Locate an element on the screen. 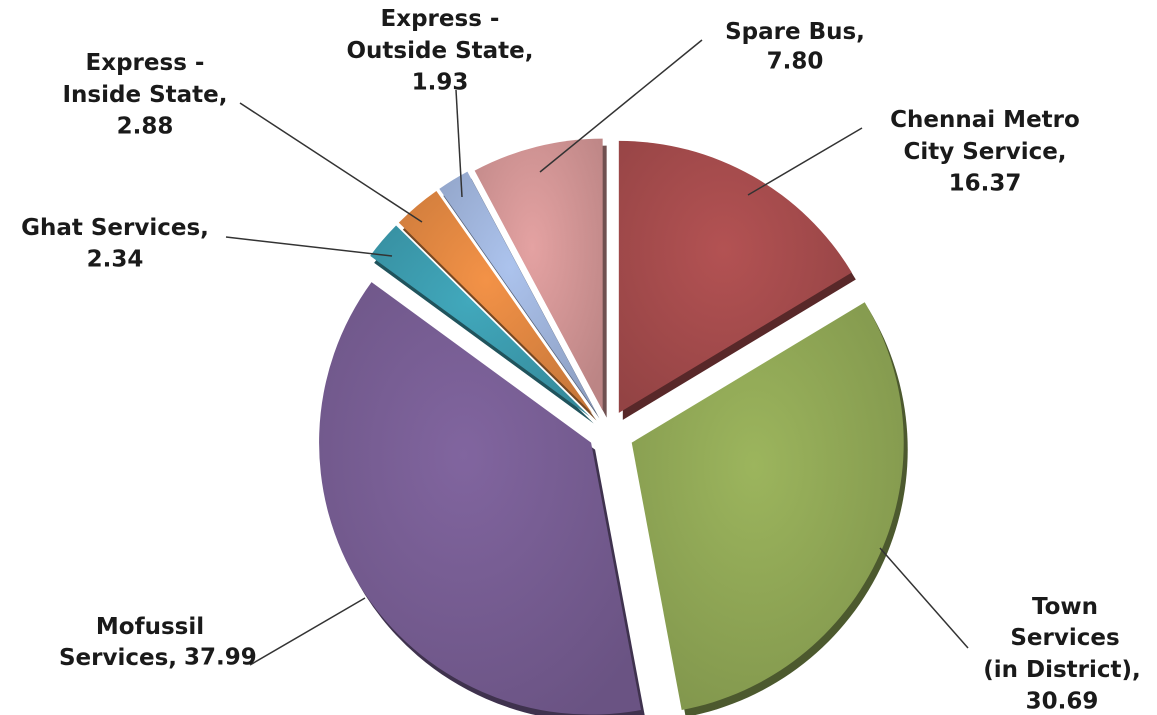 This screenshot has width=1157, height=715. value-label: 1.93 is located at coordinates (440, 83).